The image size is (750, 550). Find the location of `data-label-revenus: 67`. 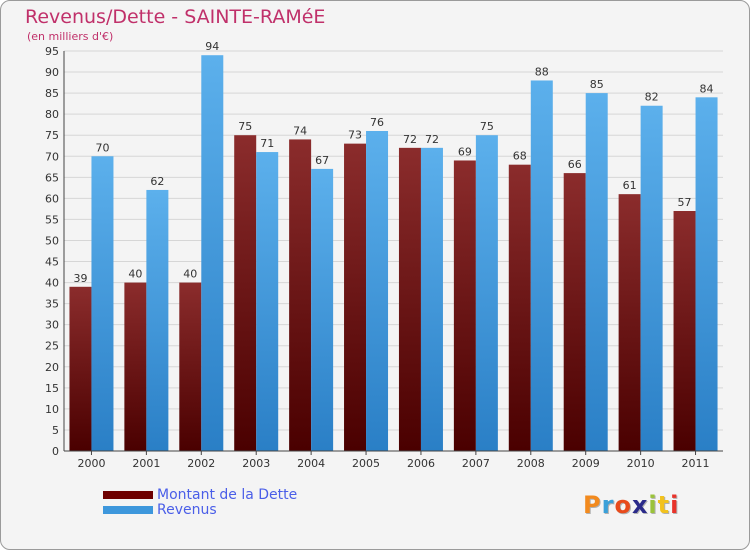

data-label-revenus: 67 is located at coordinates (322, 160).